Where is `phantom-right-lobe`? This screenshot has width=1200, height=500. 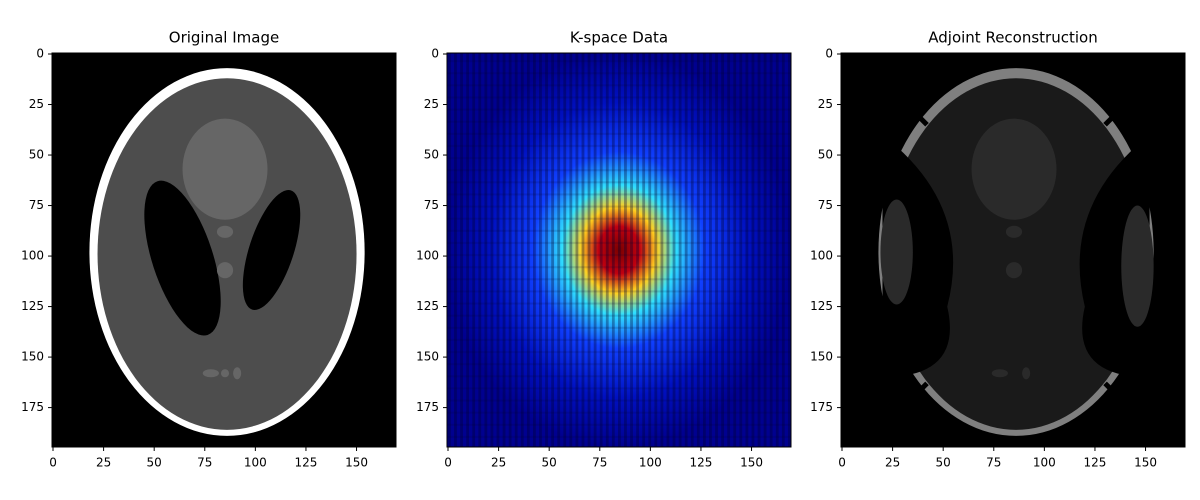 phantom-right-lobe is located at coordinates (271, 250).